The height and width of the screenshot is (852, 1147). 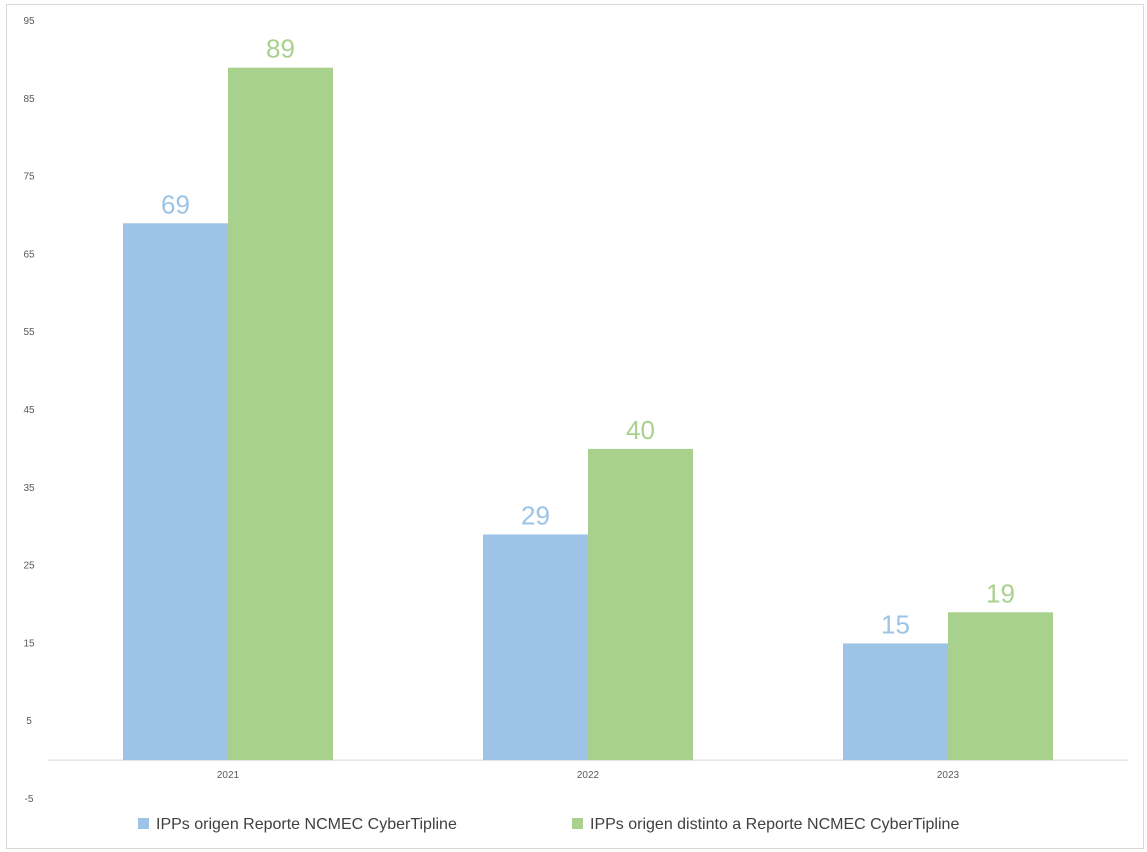 What do you see at coordinates (29, 721) in the screenshot?
I see `y-tick-label: 5` at bounding box center [29, 721].